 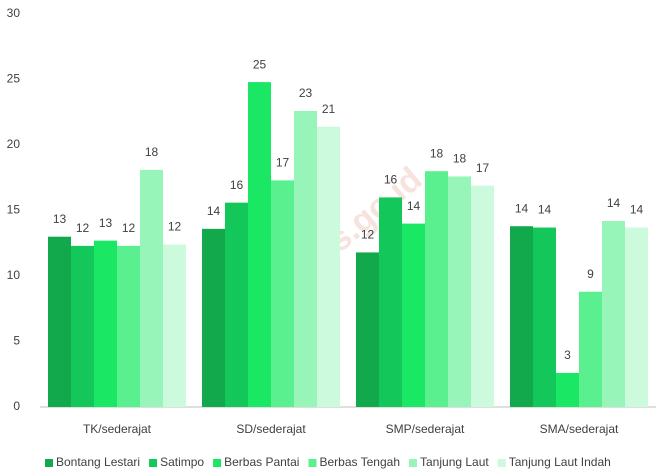 What do you see at coordinates (261, 462) in the screenshot?
I see `legend-label: Berbas Pantai` at bounding box center [261, 462].